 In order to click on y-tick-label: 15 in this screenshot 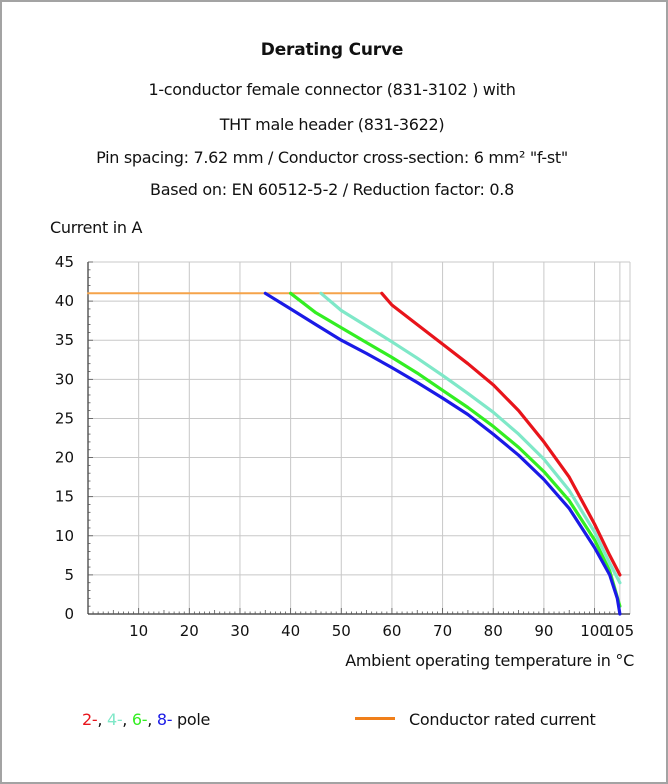, I will do `click(64, 497)`.